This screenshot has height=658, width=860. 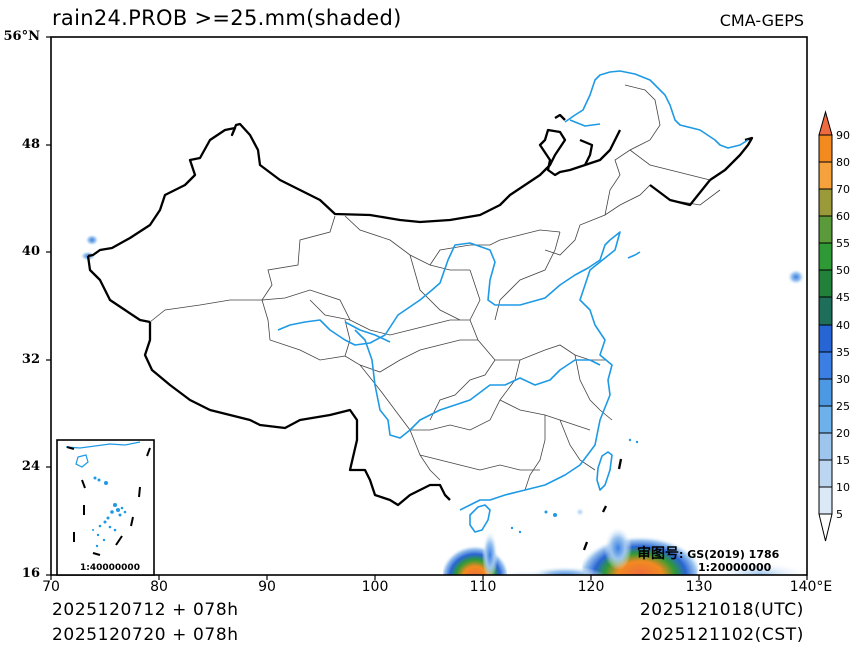 I want to click on lon-label-100: 100, so click(x=375, y=587).